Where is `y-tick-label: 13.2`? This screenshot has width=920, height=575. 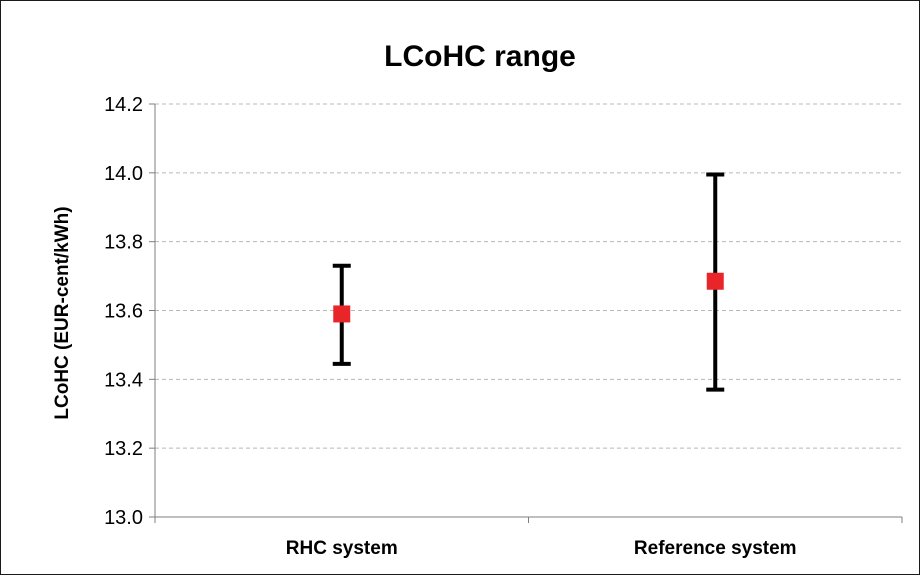 y-tick-label: 13.2 is located at coordinates (123, 449).